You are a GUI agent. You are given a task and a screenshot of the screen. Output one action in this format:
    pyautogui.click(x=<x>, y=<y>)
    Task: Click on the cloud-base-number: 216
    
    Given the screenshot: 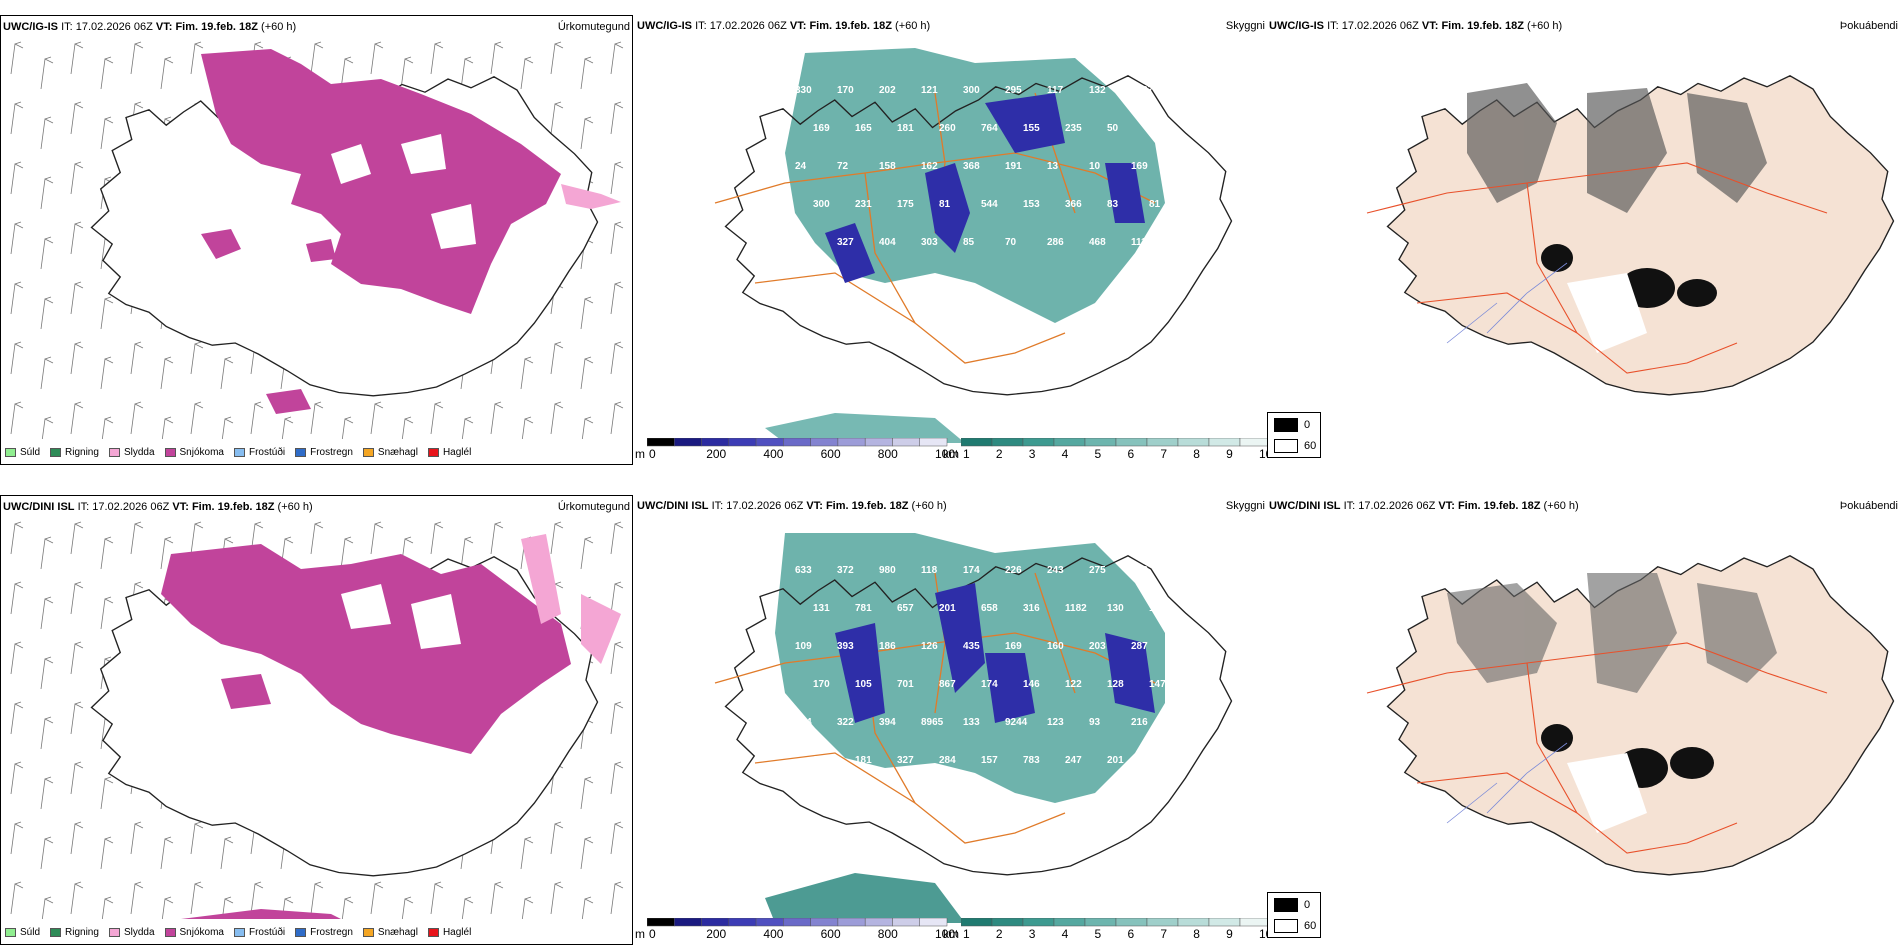 What is the action you would take?
    pyautogui.click(x=1139, y=722)
    